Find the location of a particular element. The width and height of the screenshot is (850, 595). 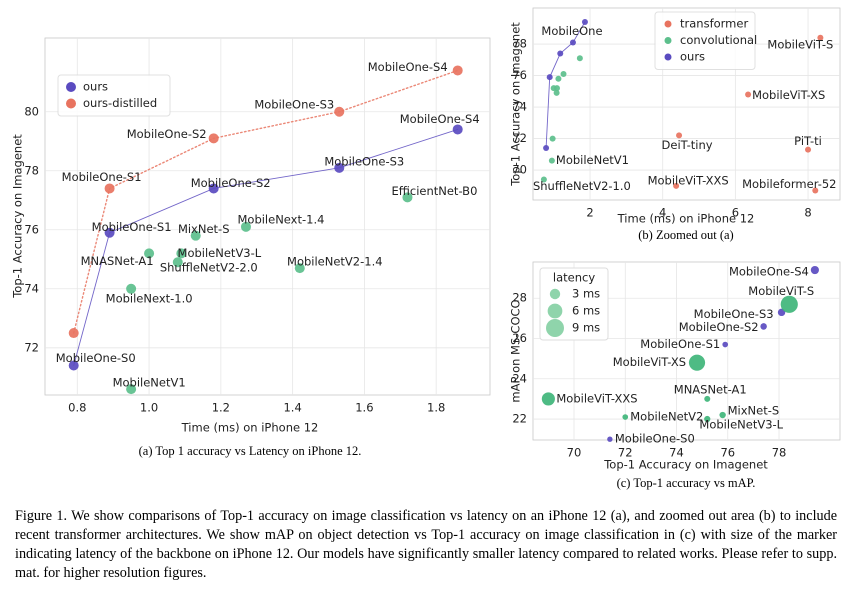

x-tick-label: 1.2 is located at coordinates (221, 408).